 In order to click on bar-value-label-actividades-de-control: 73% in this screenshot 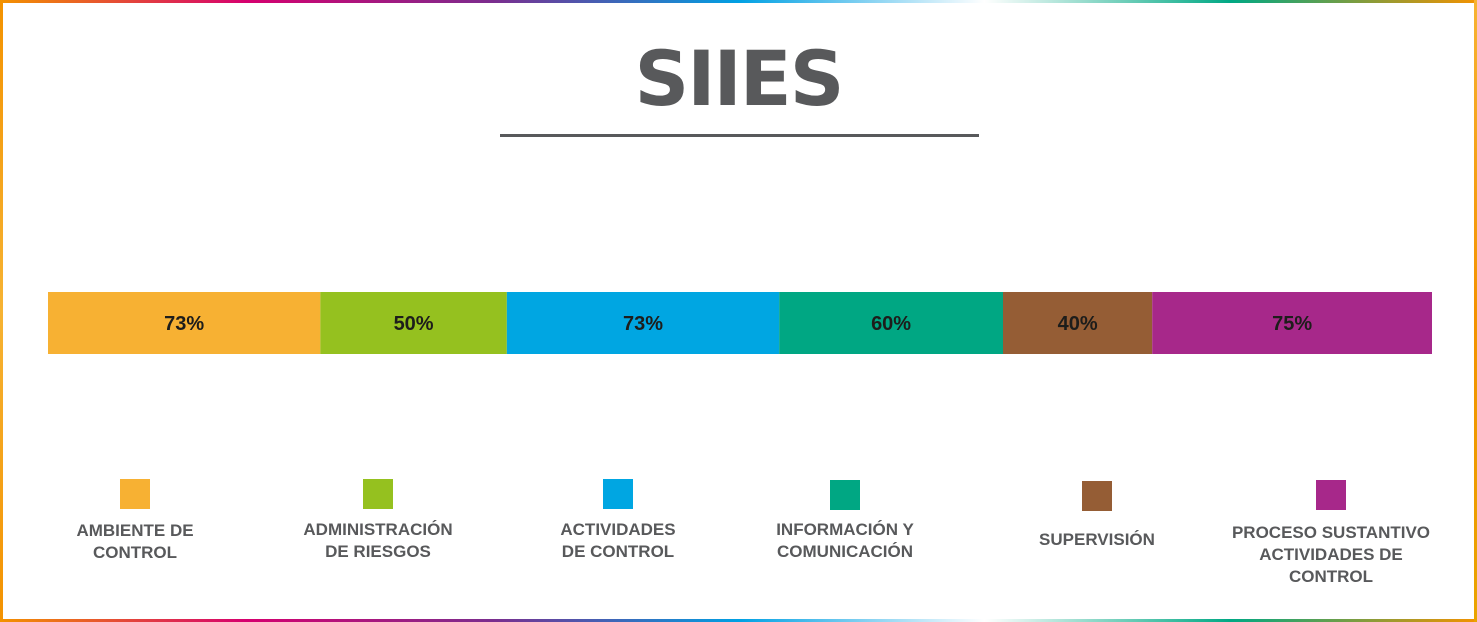, I will do `click(643, 324)`.